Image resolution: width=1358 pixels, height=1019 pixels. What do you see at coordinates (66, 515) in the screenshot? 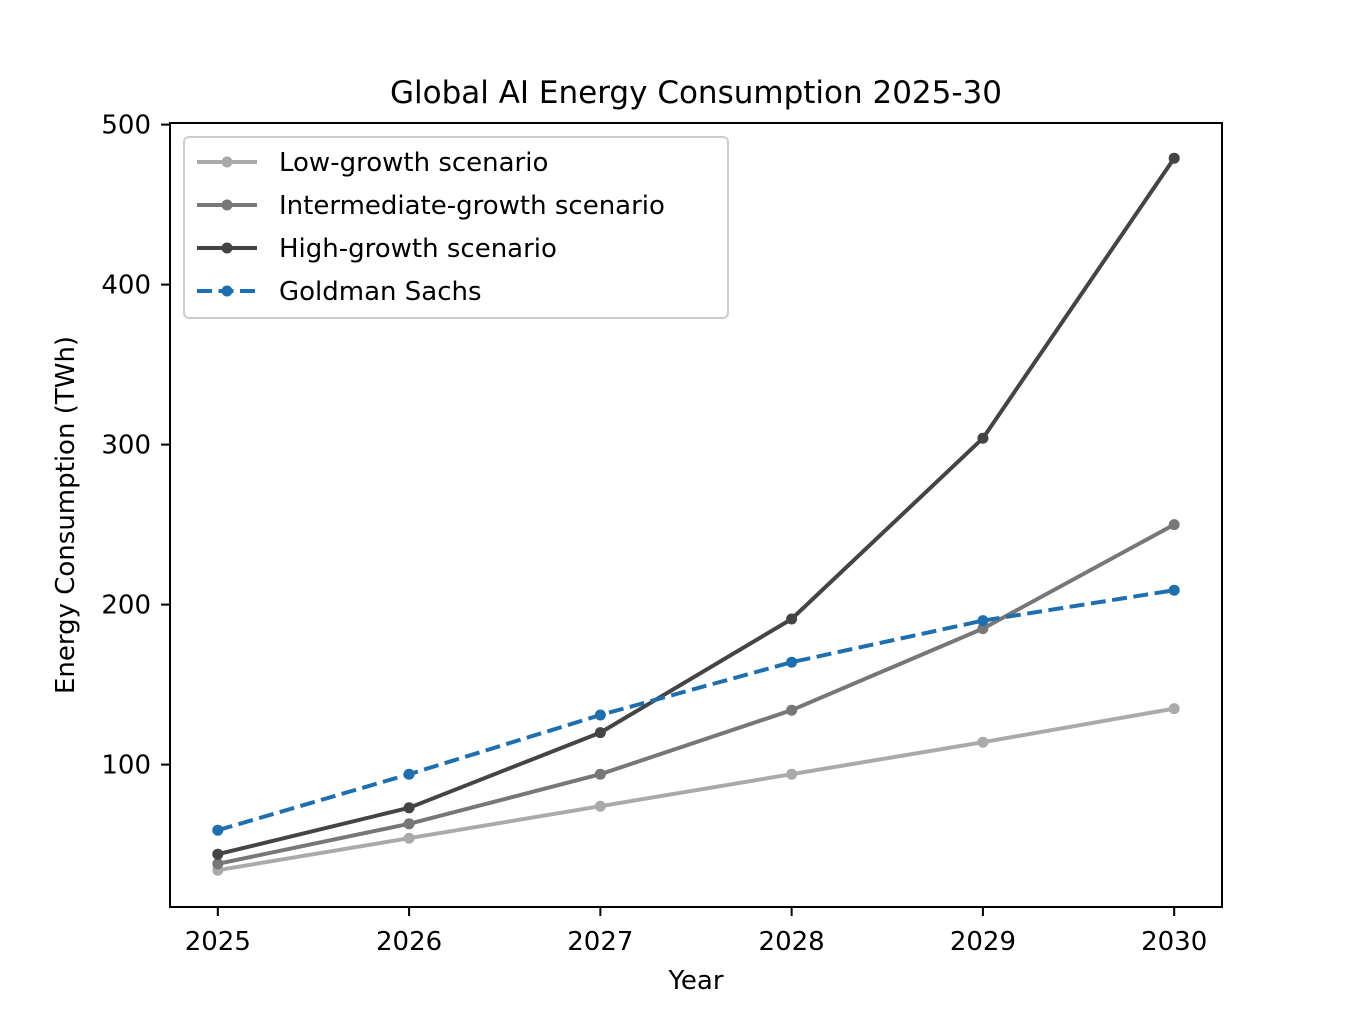
I see `y-axis-label: Energy Consumption (TWh)` at bounding box center [66, 515].